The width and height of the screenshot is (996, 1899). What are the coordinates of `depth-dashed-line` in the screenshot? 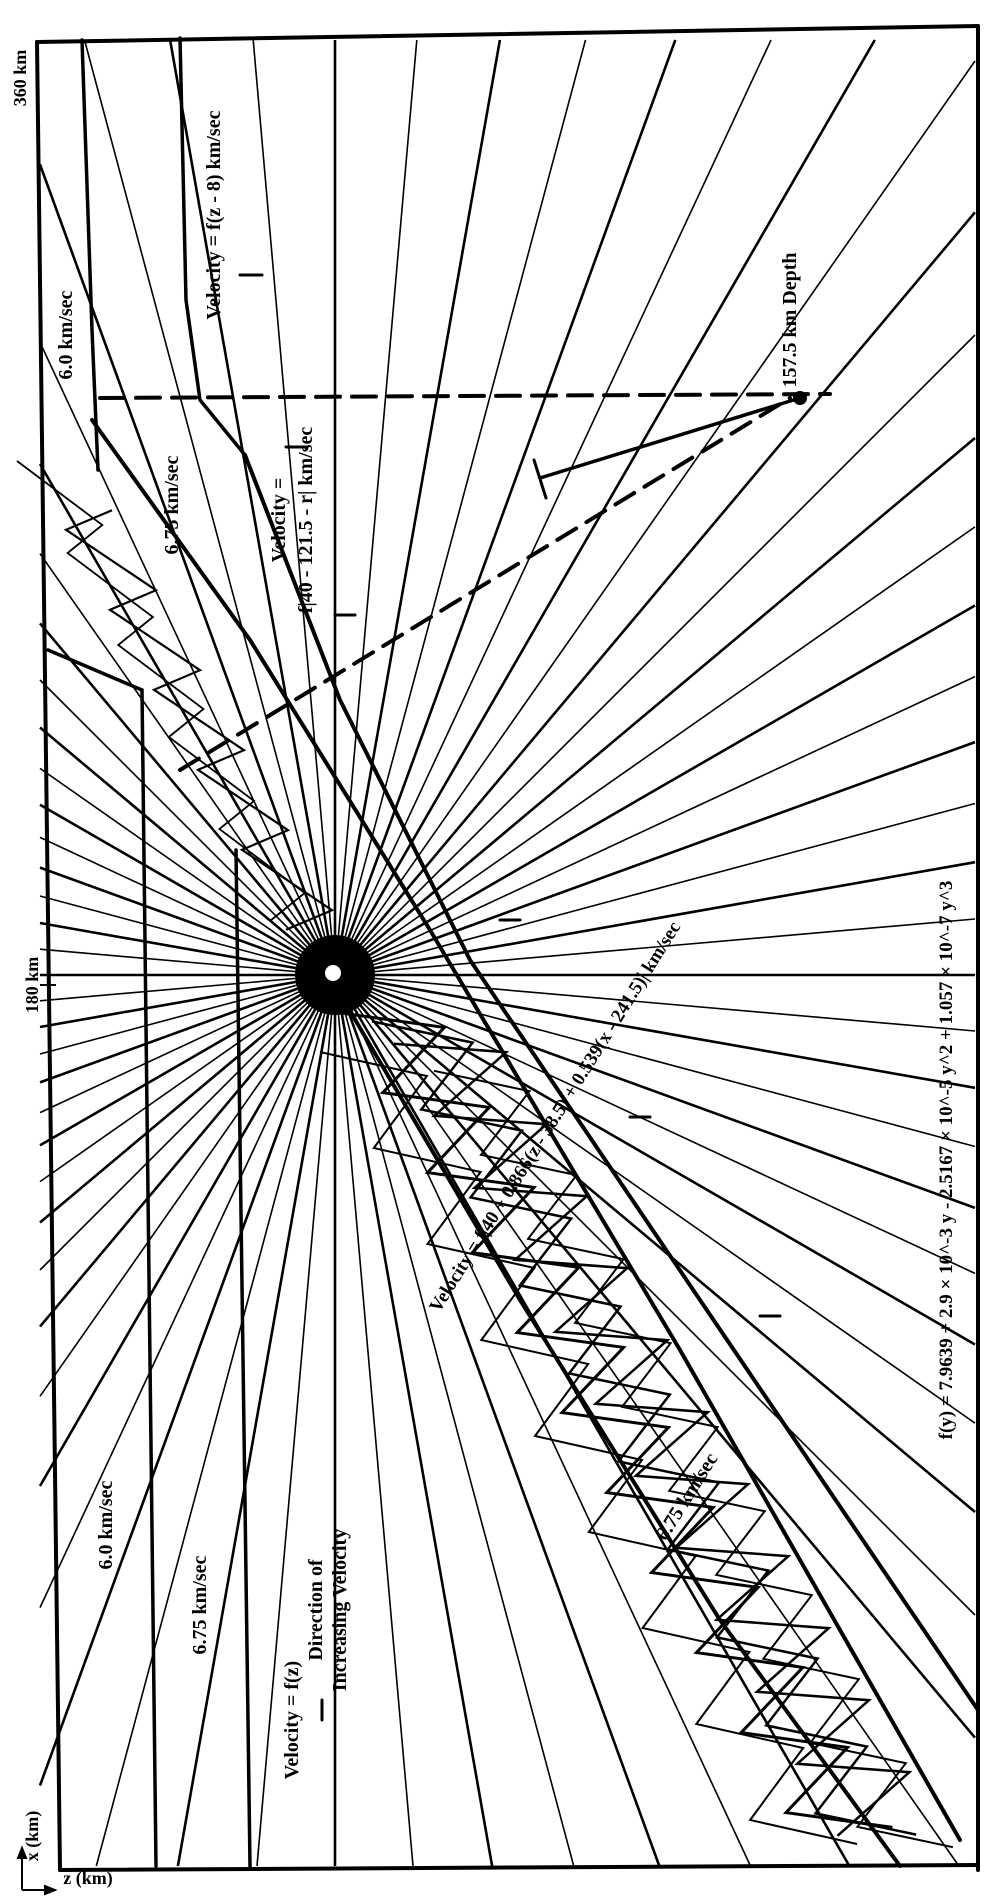 It's located at (465, 396).